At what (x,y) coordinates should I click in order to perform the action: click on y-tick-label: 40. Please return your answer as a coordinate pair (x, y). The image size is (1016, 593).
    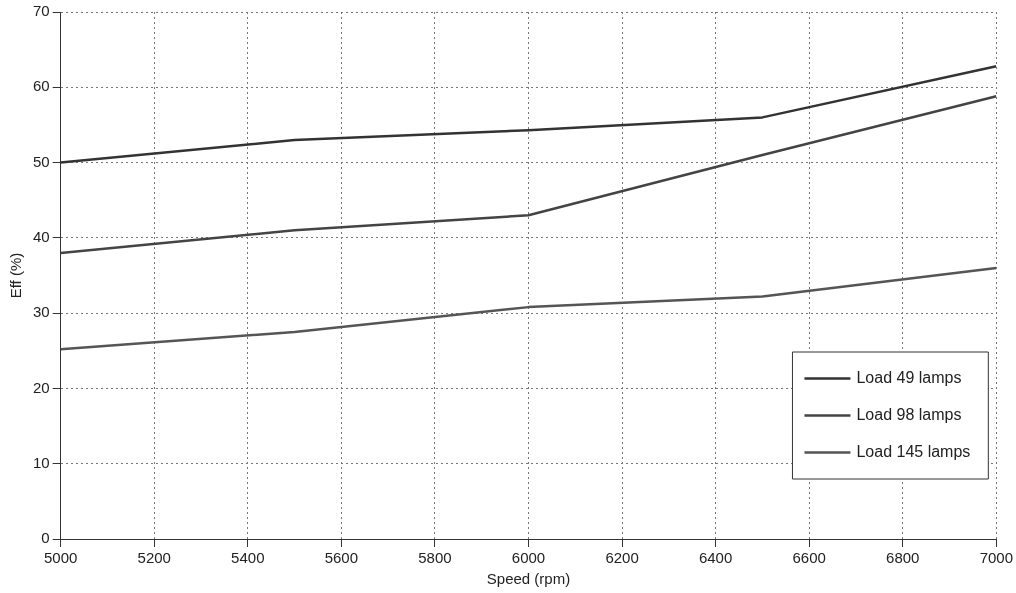
    Looking at the image, I should click on (41, 236).